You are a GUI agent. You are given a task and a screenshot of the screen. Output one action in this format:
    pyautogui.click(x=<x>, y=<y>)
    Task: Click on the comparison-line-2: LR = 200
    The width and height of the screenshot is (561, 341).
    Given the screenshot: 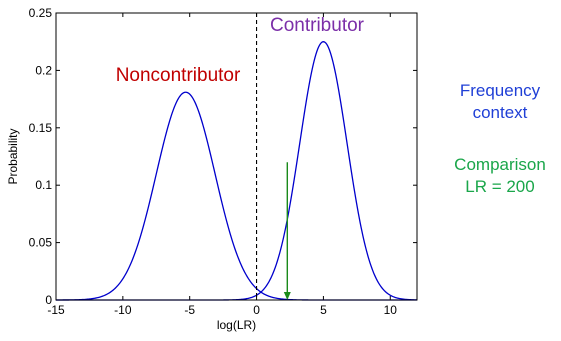 What is the action you would take?
    pyautogui.click(x=500, y=186)
    